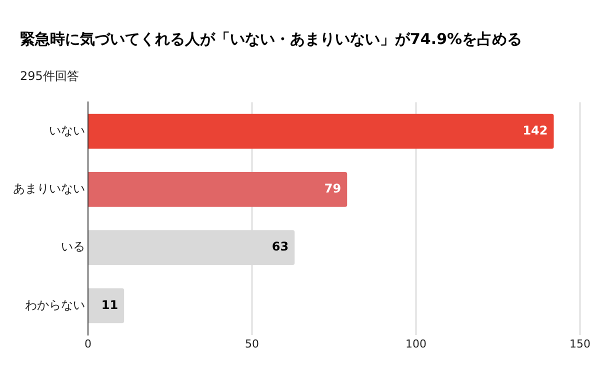  I want to click on x-tick-label: 150, so click(580, 343).